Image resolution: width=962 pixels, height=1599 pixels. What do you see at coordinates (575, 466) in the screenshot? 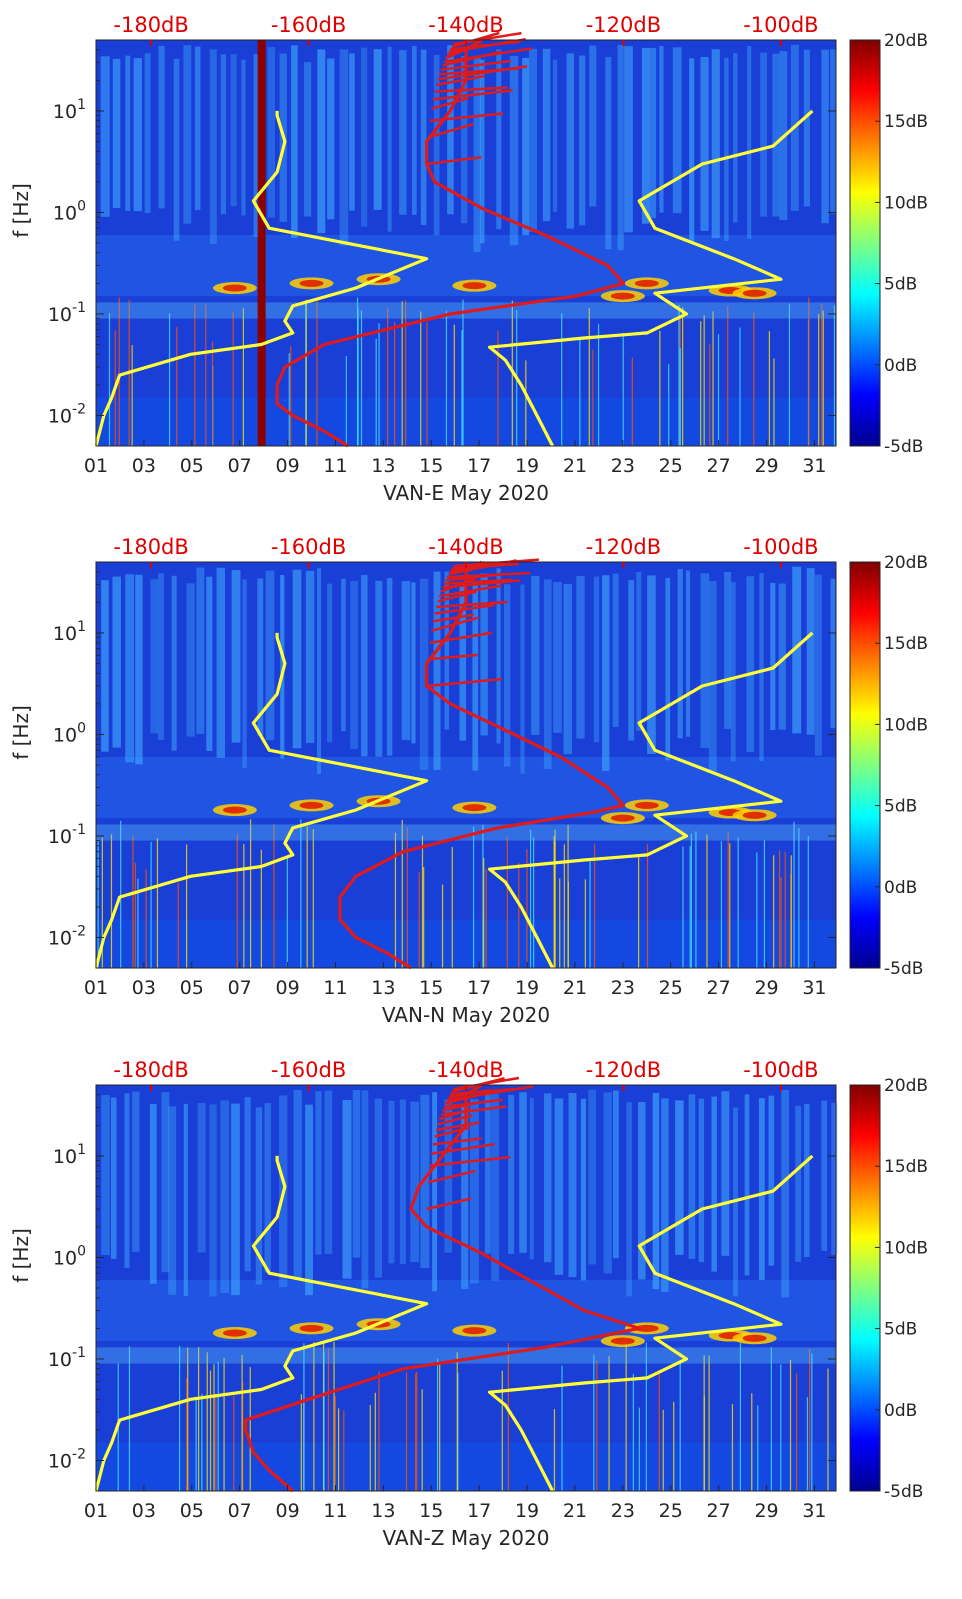
I see `x-tick-label: 21` at bounding box center [575, 466].